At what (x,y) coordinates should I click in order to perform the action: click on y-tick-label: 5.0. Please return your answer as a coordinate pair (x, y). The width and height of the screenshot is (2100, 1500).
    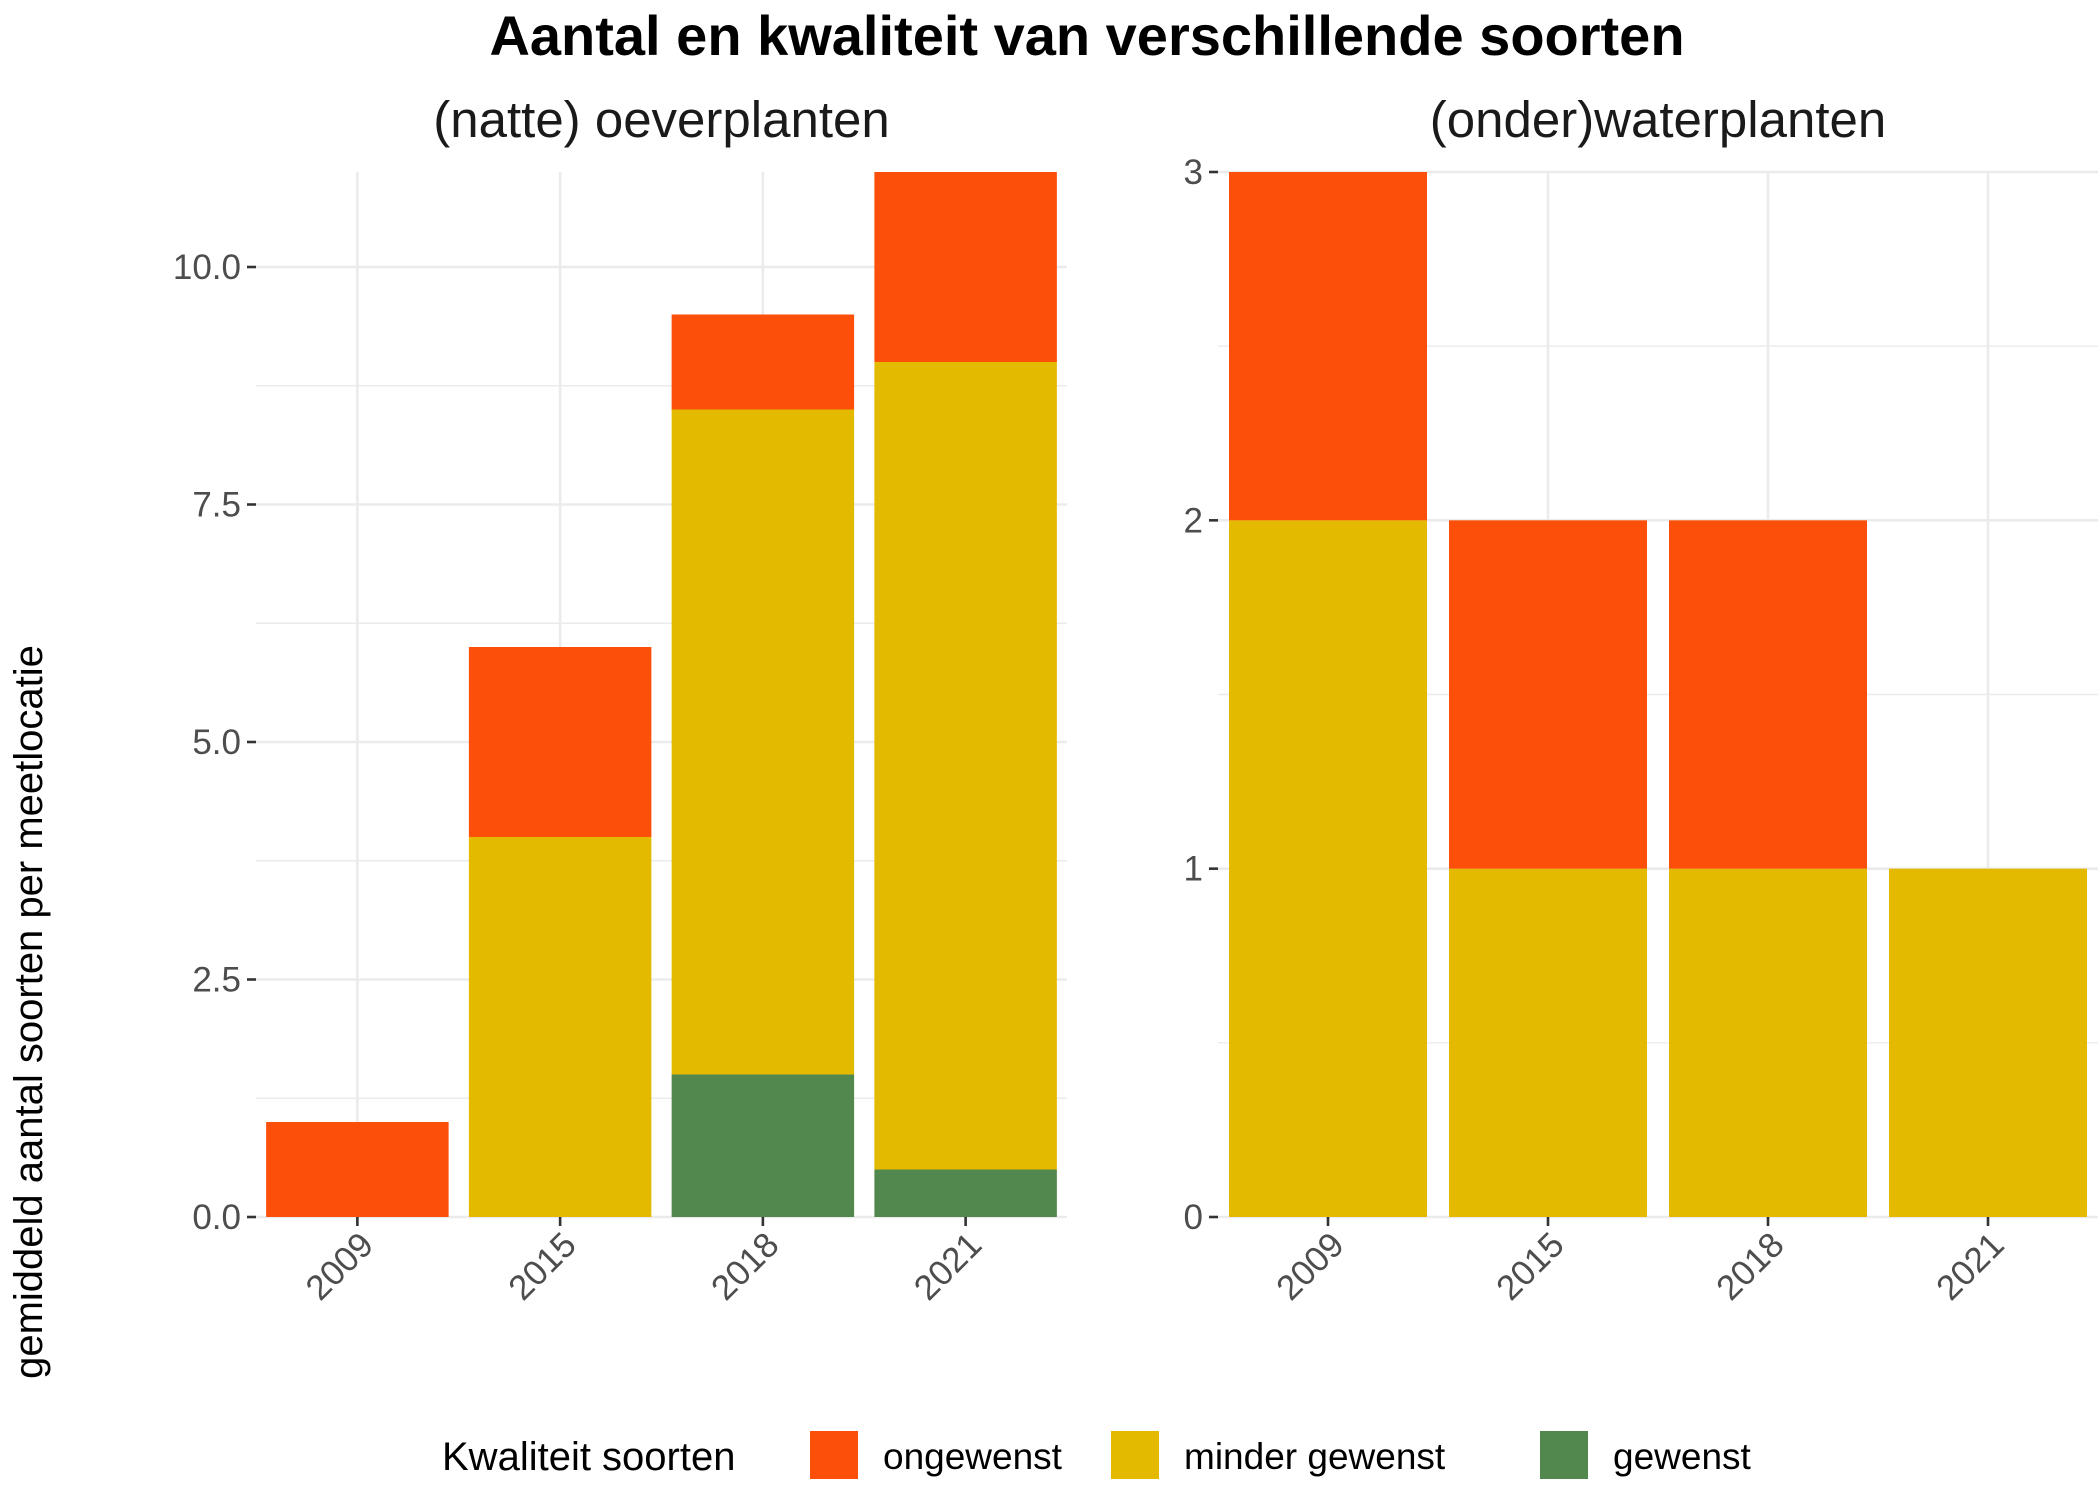
    Looking at the image, I should click on (216, 742).